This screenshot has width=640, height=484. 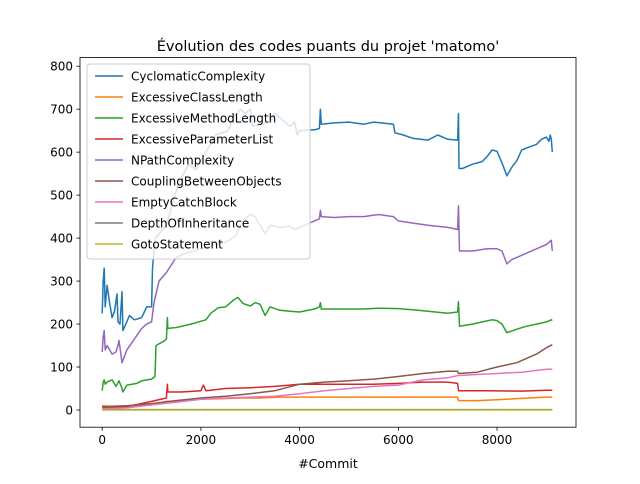 What do you see at coordinates (61, 153) in the screenshot?
I see `y-tick-label: 600` at bounding box center [61, 153].